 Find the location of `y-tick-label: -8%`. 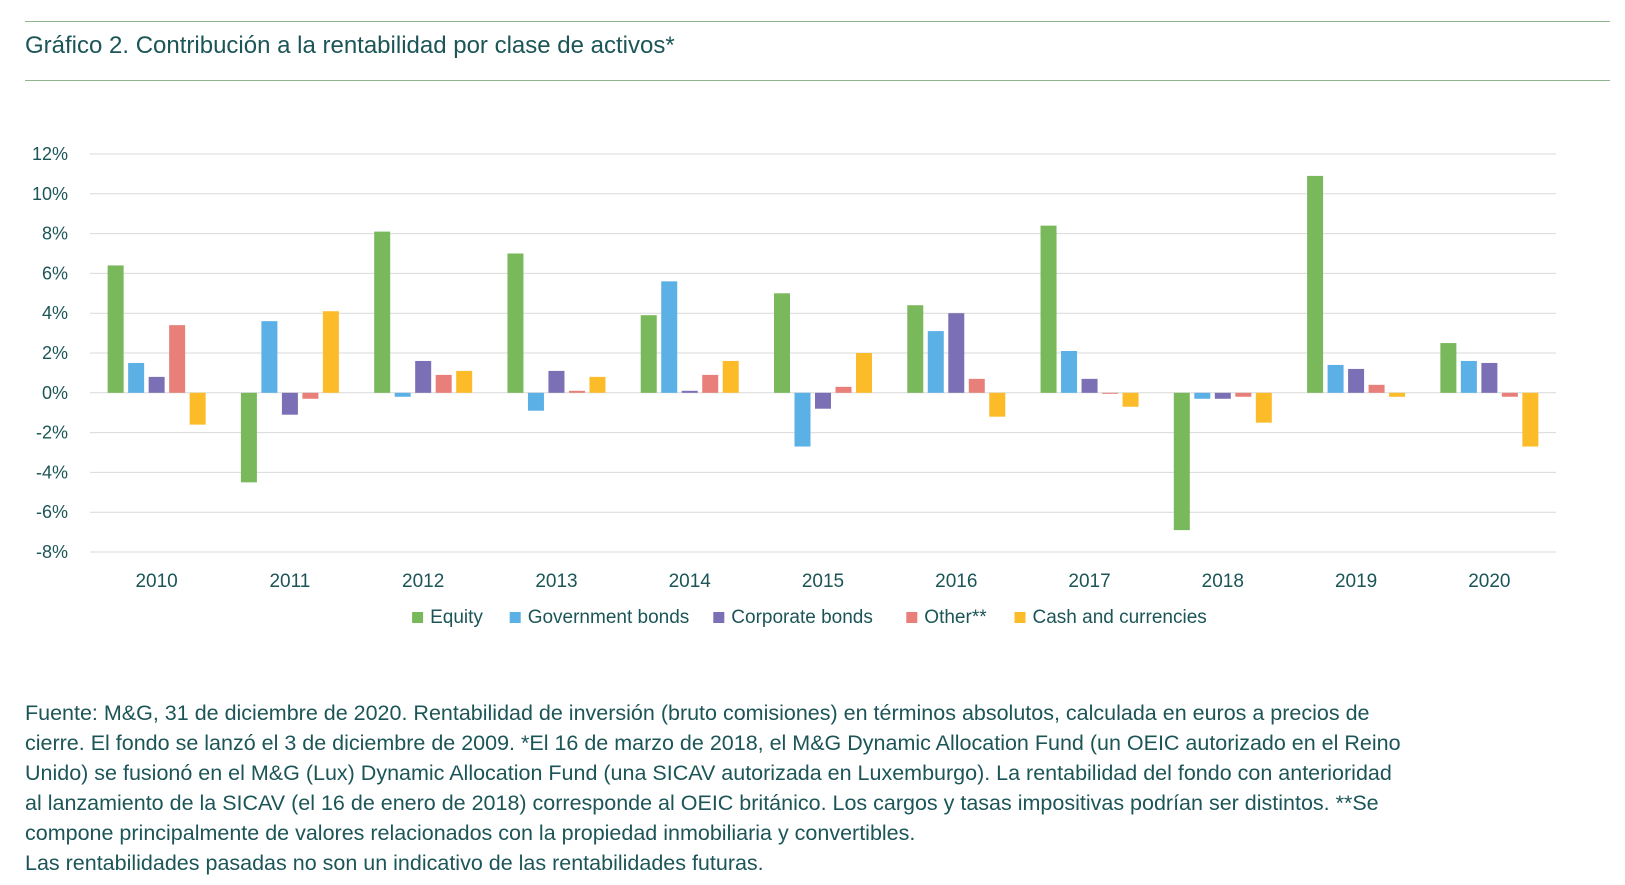

y-tick-label: -8% is located at coordinates (52, 552).